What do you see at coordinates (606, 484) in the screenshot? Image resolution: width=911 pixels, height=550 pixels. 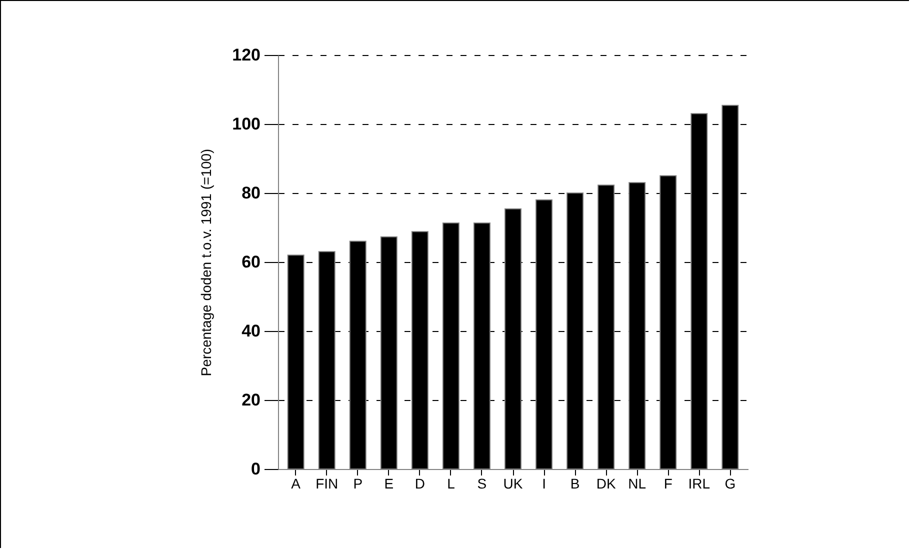 I see `x-tick-label: DK` at bounding box center [606, 484].